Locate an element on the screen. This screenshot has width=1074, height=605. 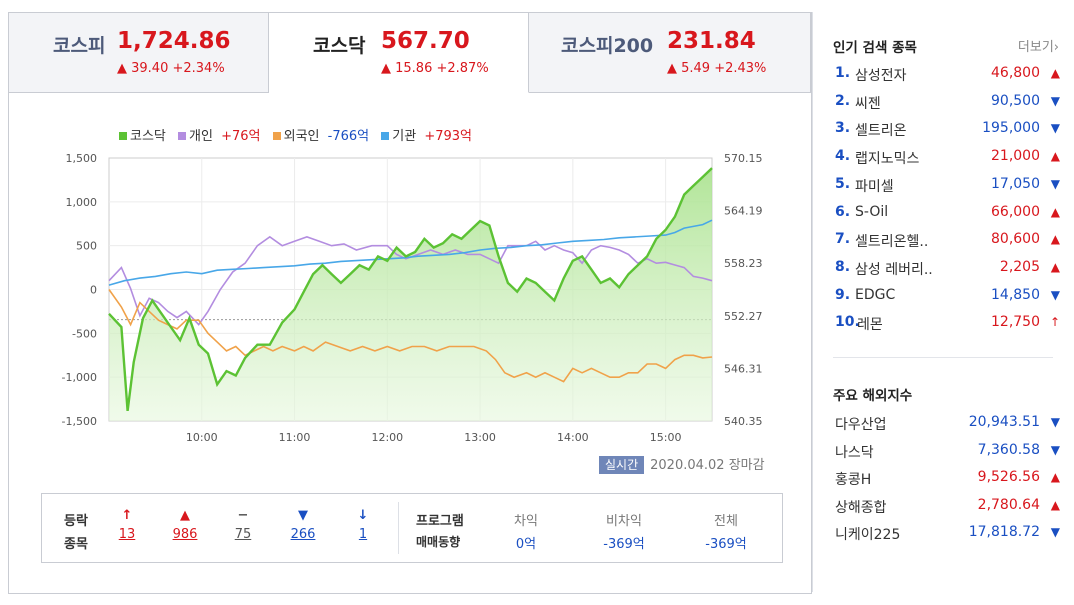
popular-item: 8. 삼성 레버리.. 2,205 ▲ is located at coordinates (947, 272).